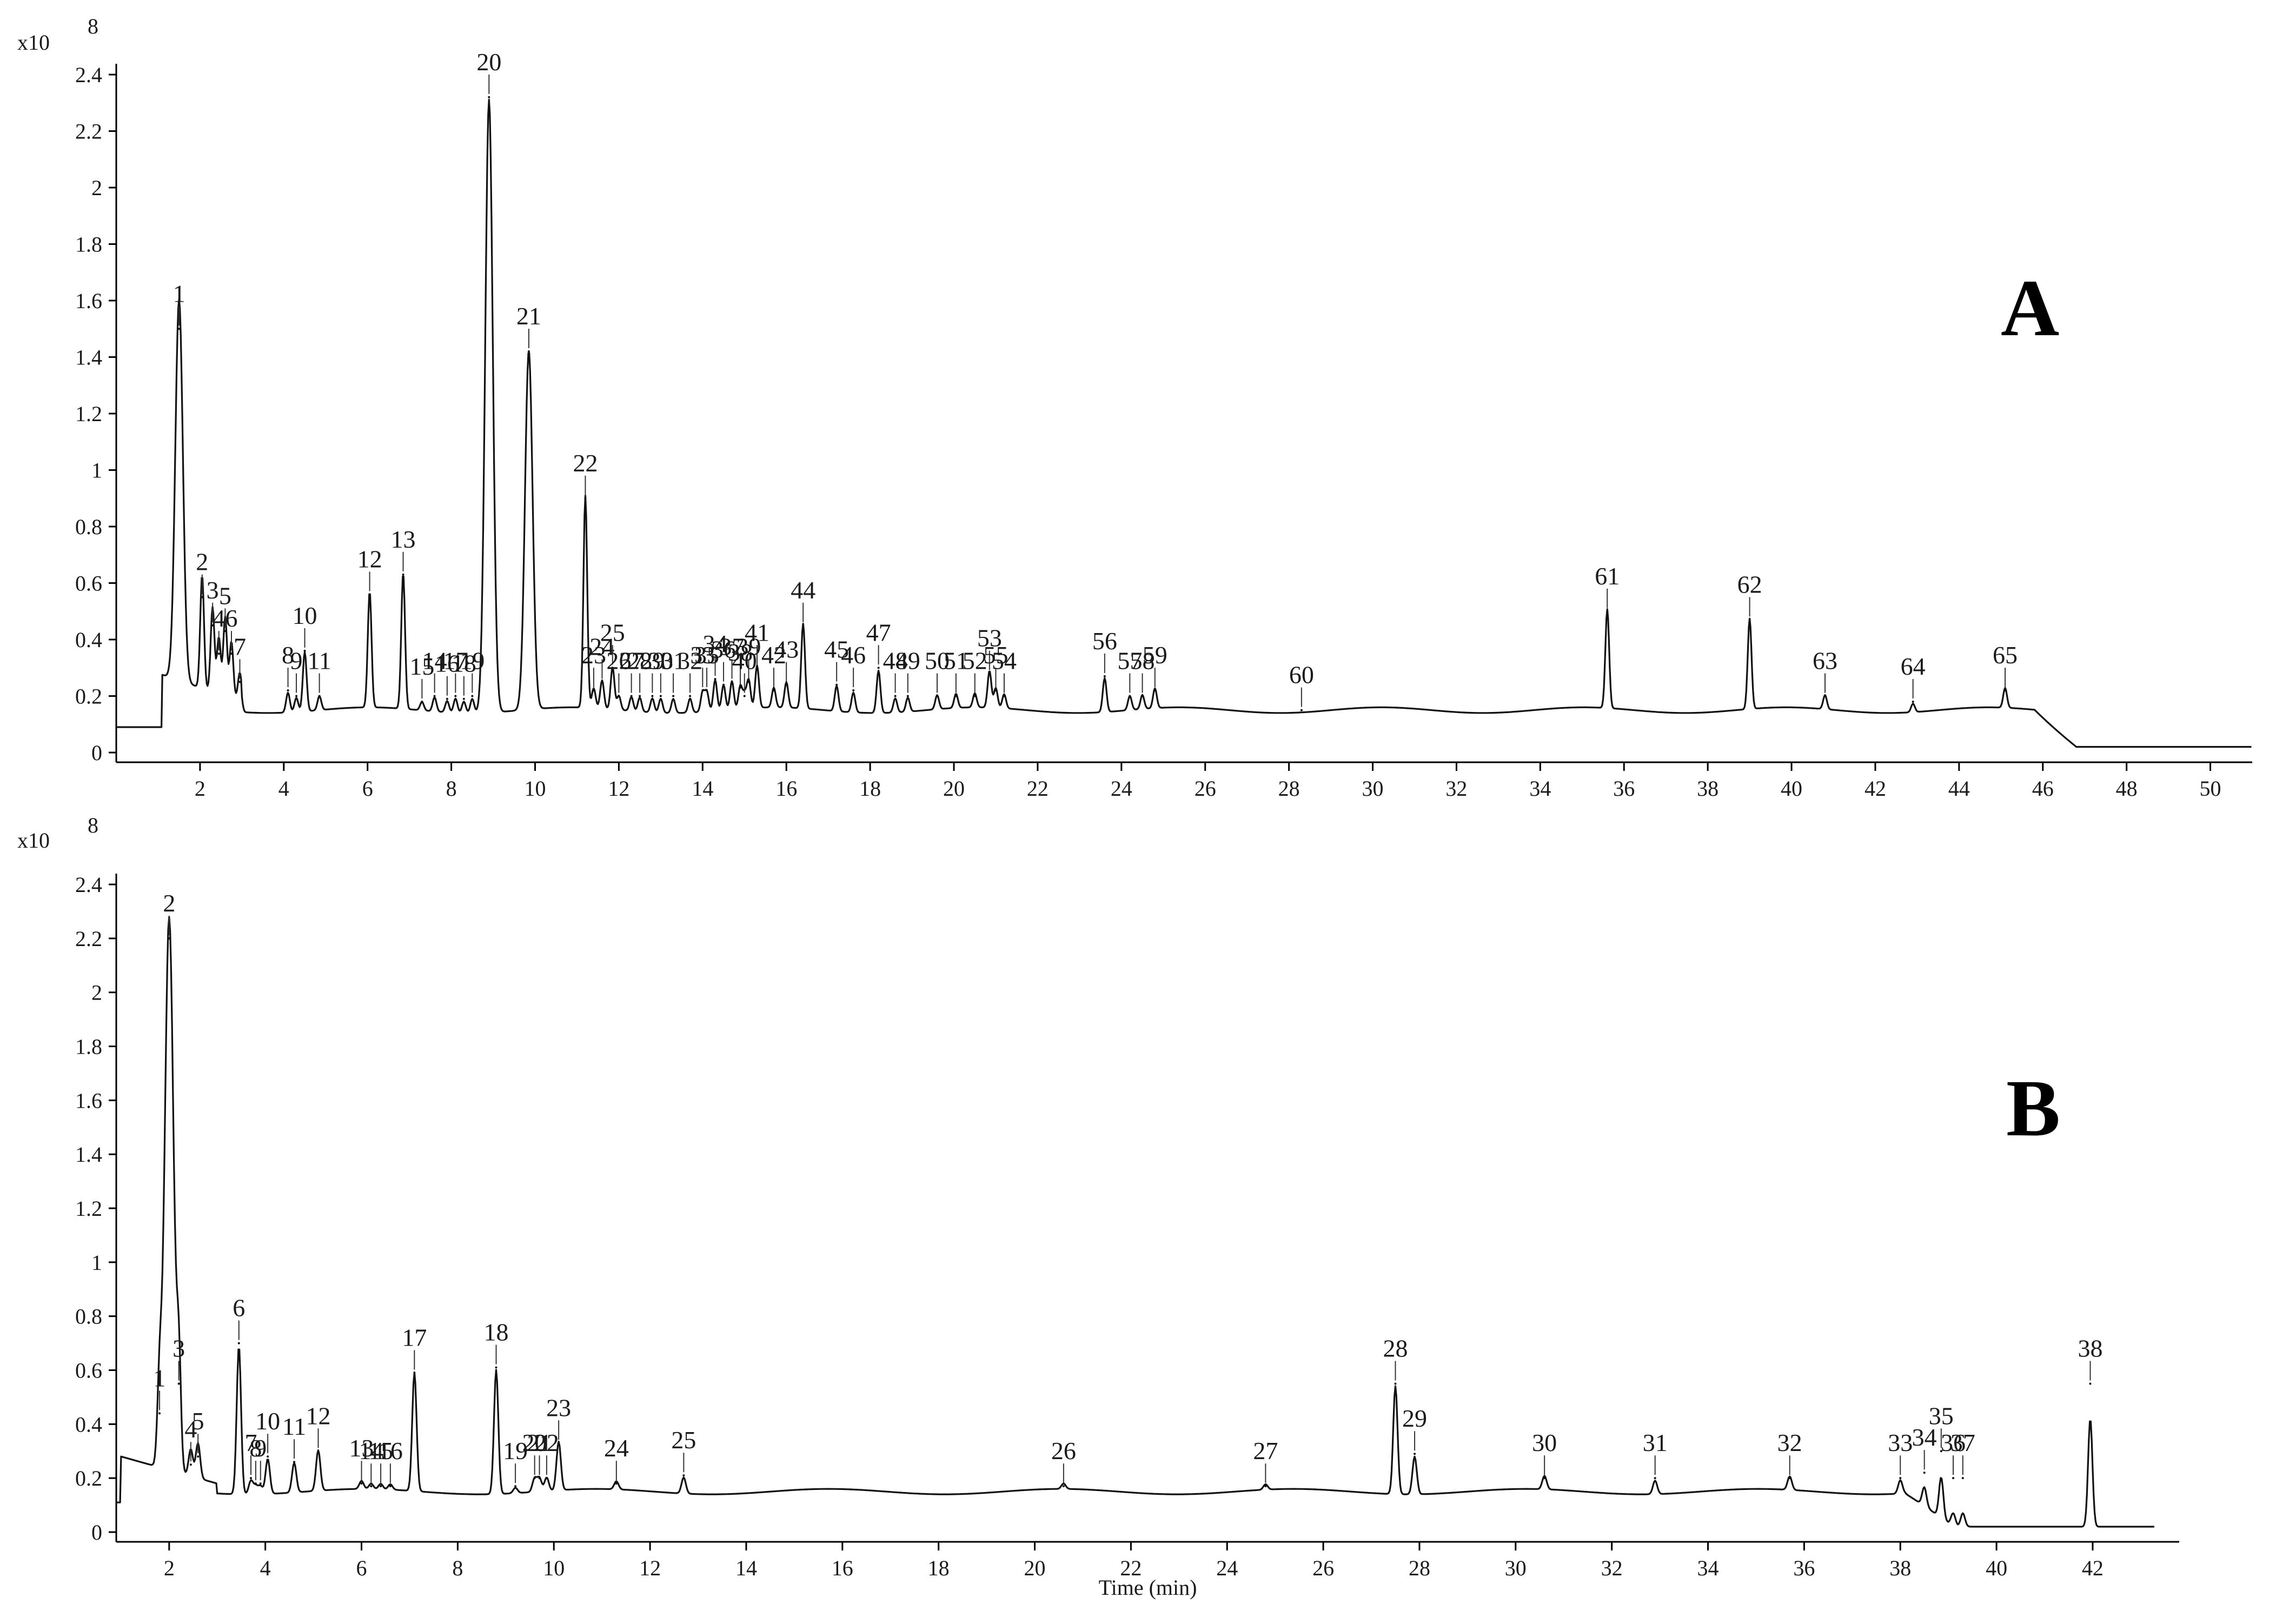 The width and height of the screenshot is (2289, 1624). Describe the element at coordinates (870, 788) in the screenshot. I see `x-tick-label: 18` at that location.